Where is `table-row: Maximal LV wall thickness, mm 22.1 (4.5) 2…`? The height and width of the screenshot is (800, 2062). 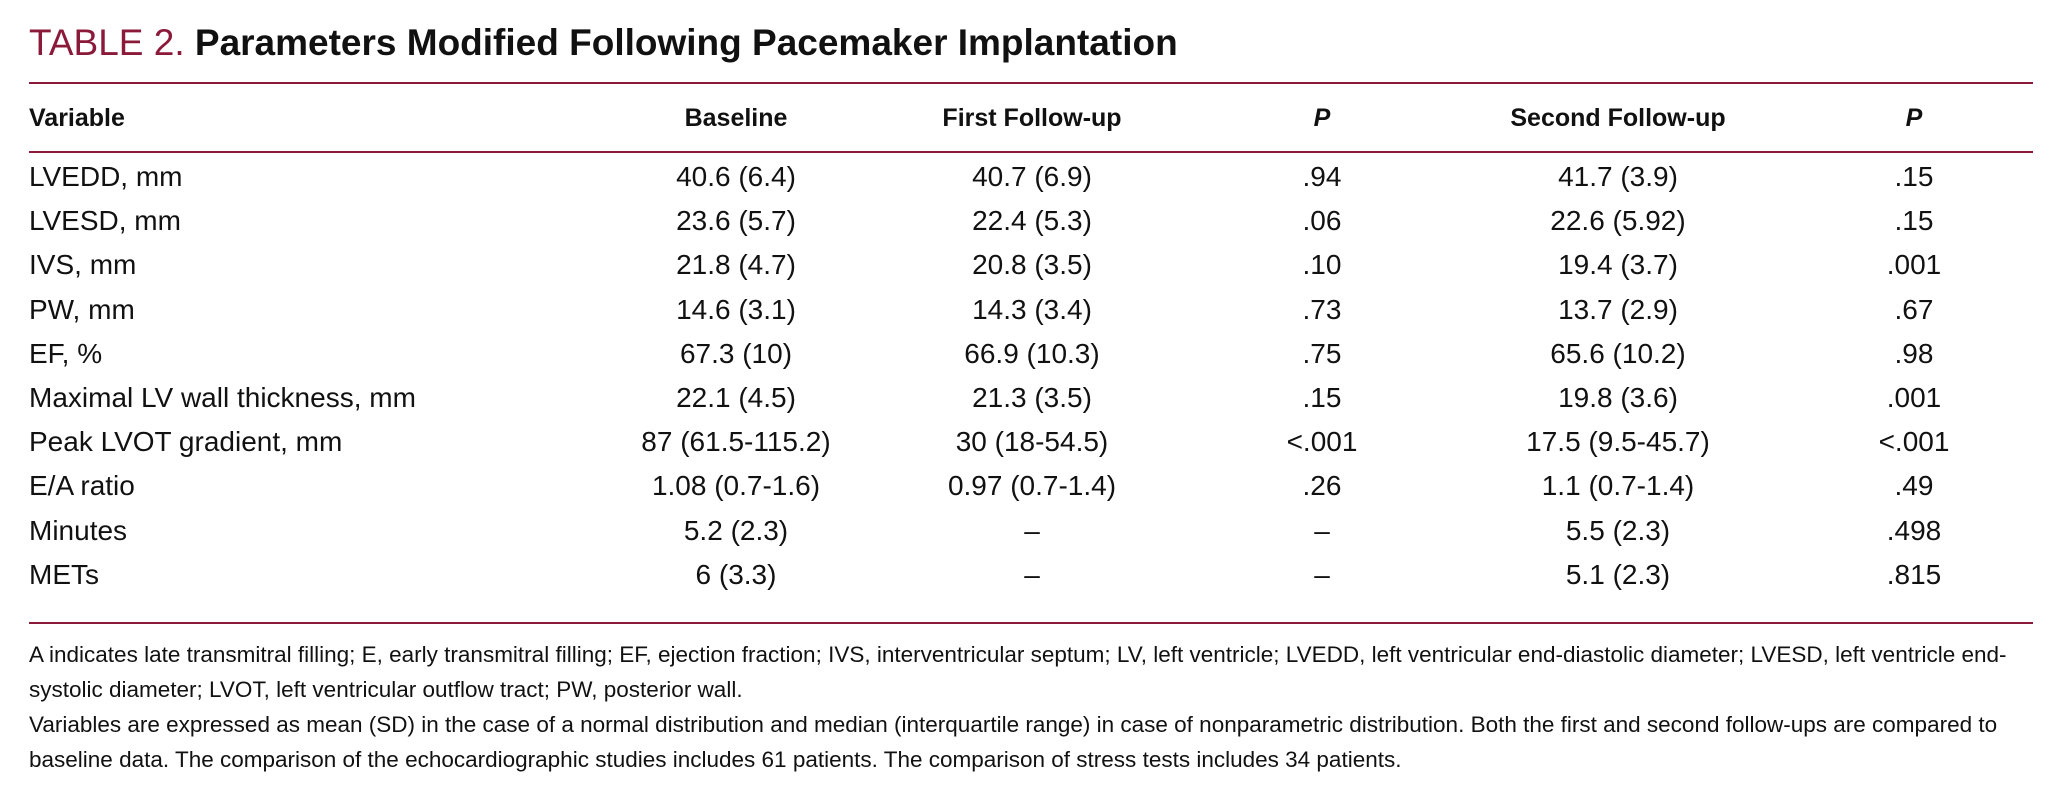 table-row: Maximal LV wall thickness, mm 22.1 (4.5) 2… is located at coordinates (1036, 398).